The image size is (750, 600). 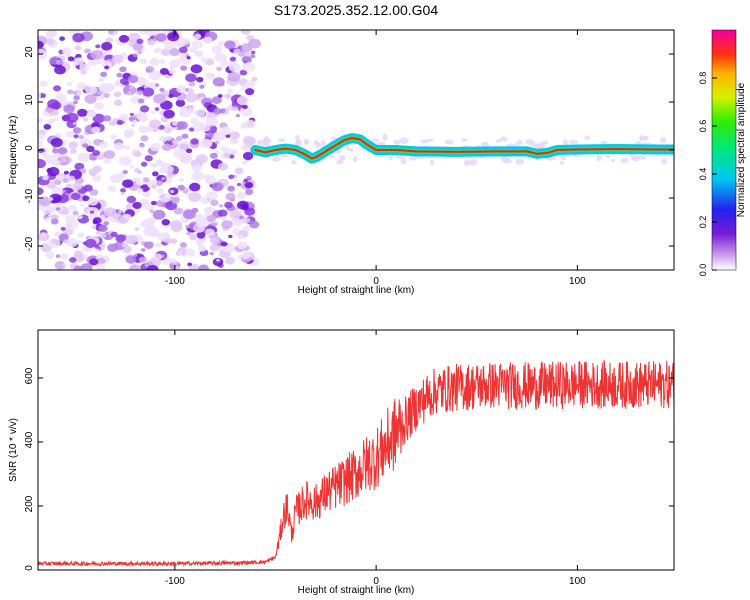 What do you see at coordinates (29, 100) in the screenshot?
I see `spectrogram-ytick-label: 10` at bounding box center [29, 100].